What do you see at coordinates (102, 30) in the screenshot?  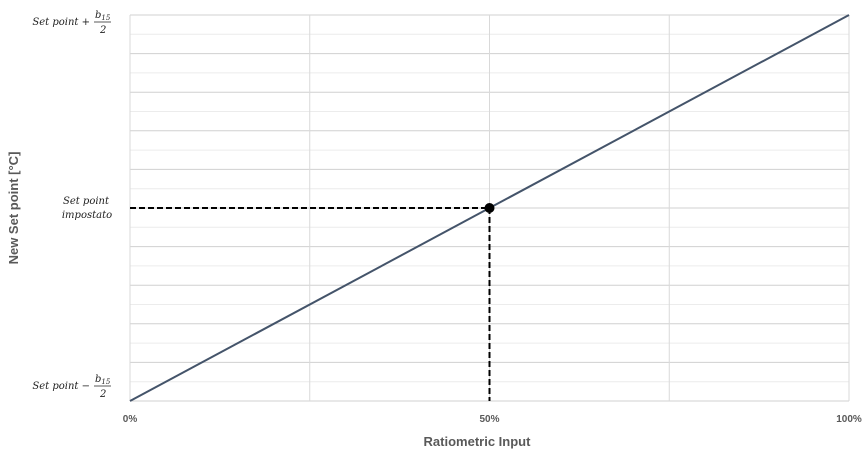 I see `y-tick-top-denominator: 2` at bounding box center [102, 30].